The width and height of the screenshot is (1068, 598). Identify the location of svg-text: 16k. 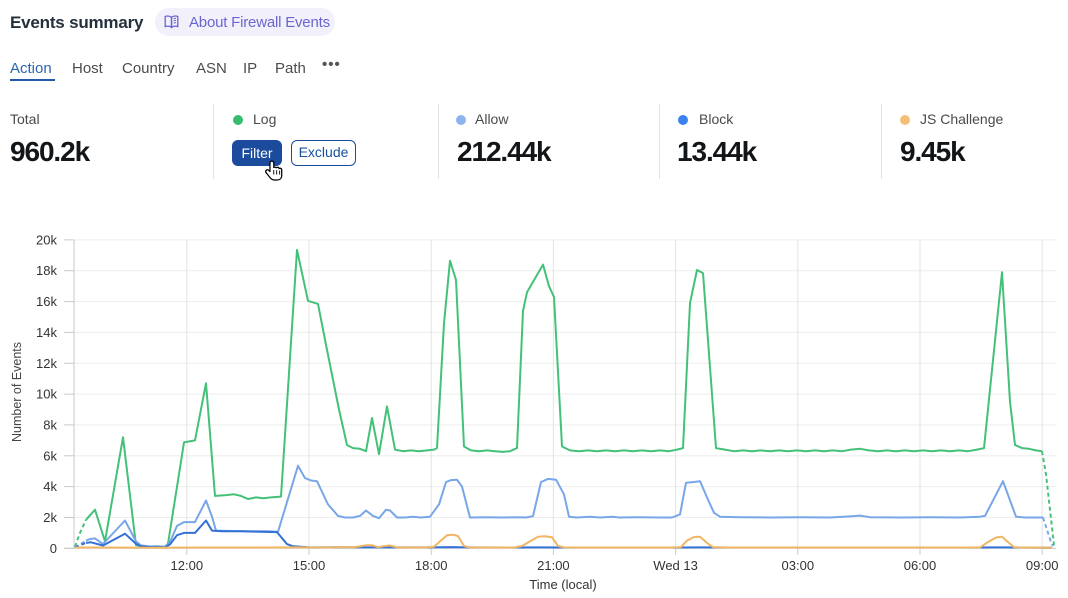
(46, 301).